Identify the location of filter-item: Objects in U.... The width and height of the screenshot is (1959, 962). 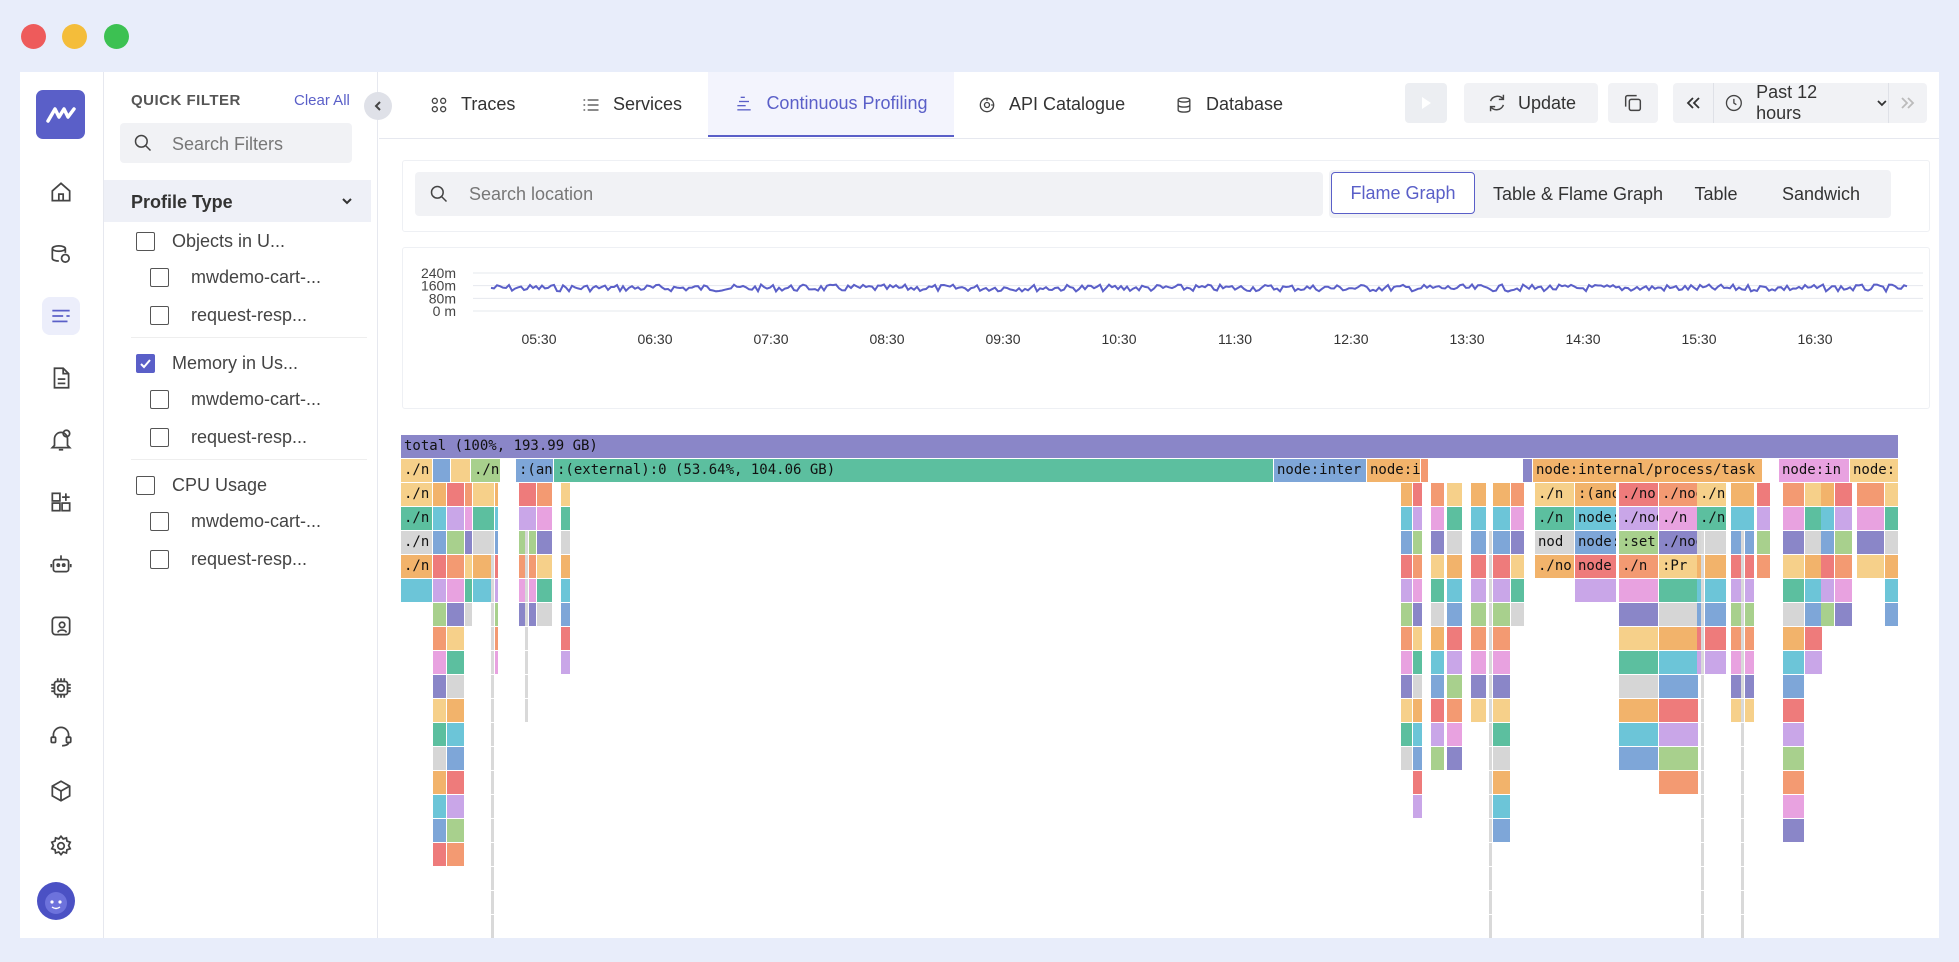
(210, 241).